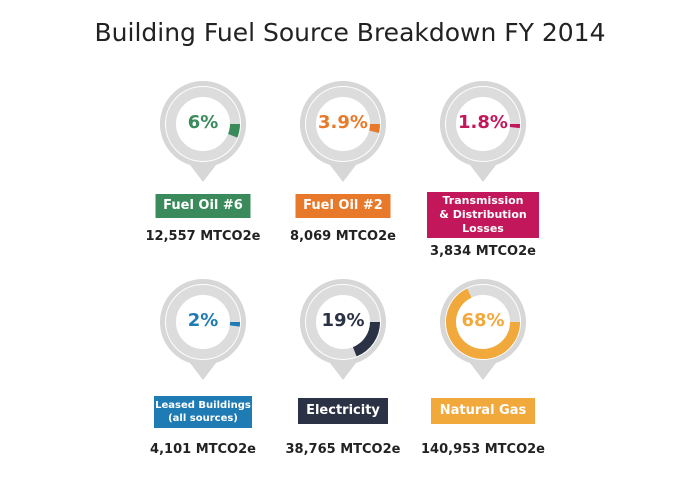 This screenshot has width=700, height=493. I want to click on fuel-source-label: Fuel Oil #6, so click(203, 206).